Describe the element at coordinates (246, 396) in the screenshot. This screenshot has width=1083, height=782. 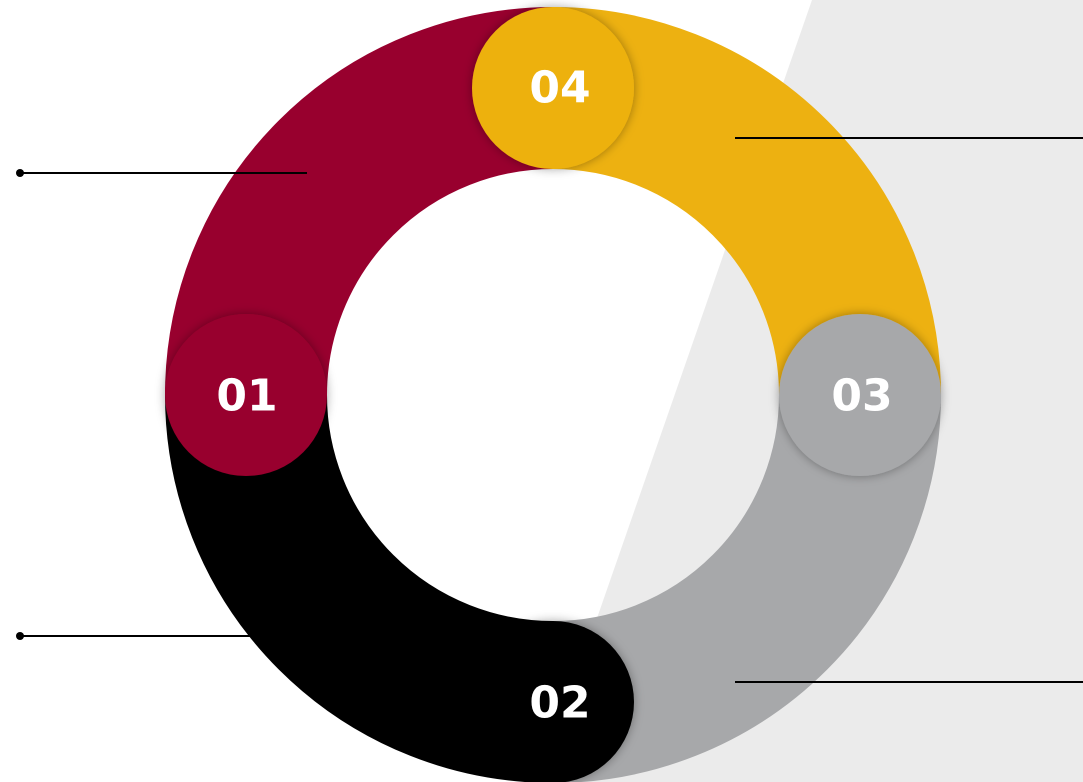
I see `node-label: 01` at that location.